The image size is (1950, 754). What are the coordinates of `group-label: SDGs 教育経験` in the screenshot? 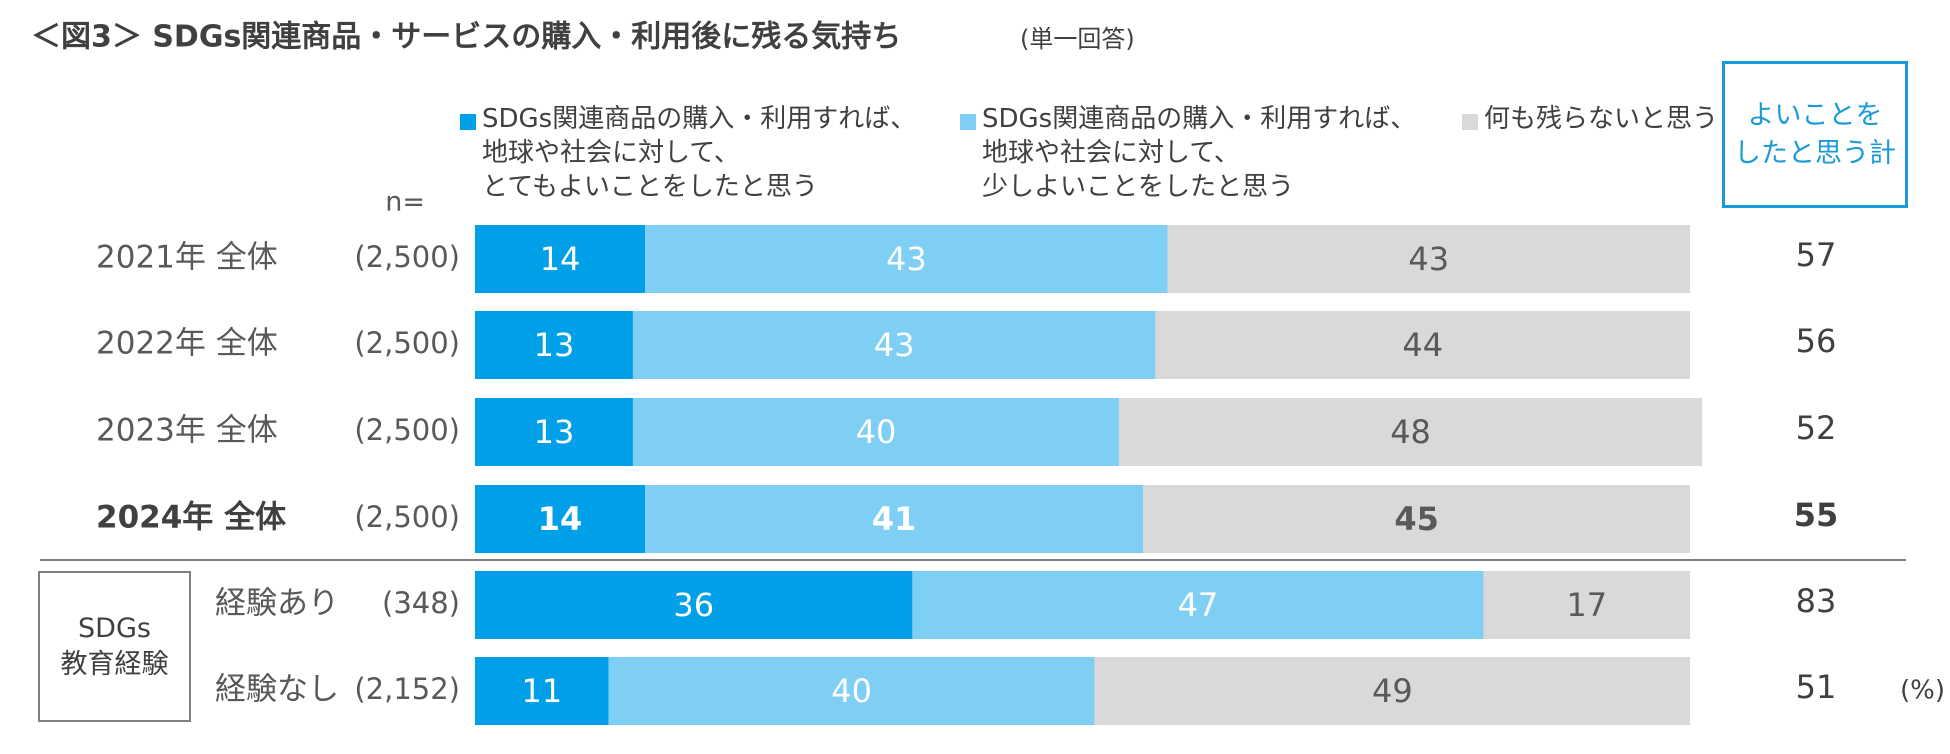 It's located at (114, 646).